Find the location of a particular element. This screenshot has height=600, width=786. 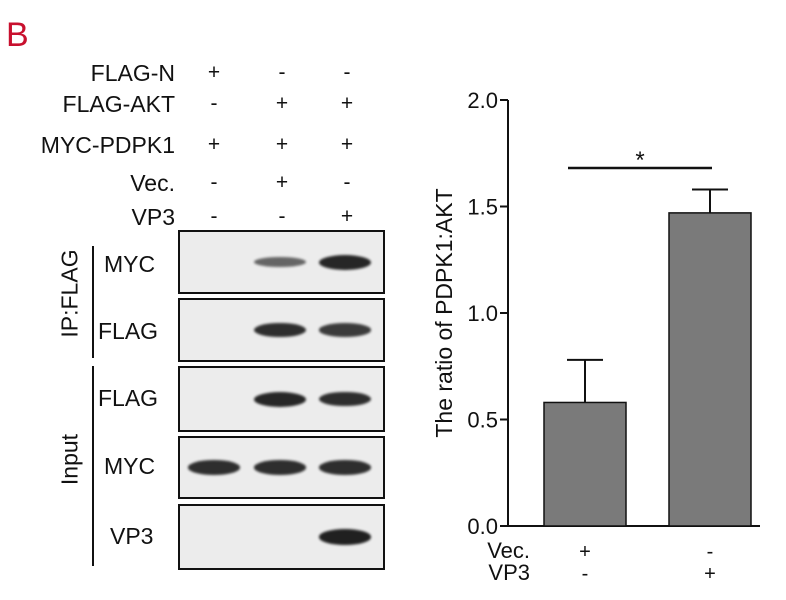

condition-label: FLAG-N is located at coordinates (132, 73).